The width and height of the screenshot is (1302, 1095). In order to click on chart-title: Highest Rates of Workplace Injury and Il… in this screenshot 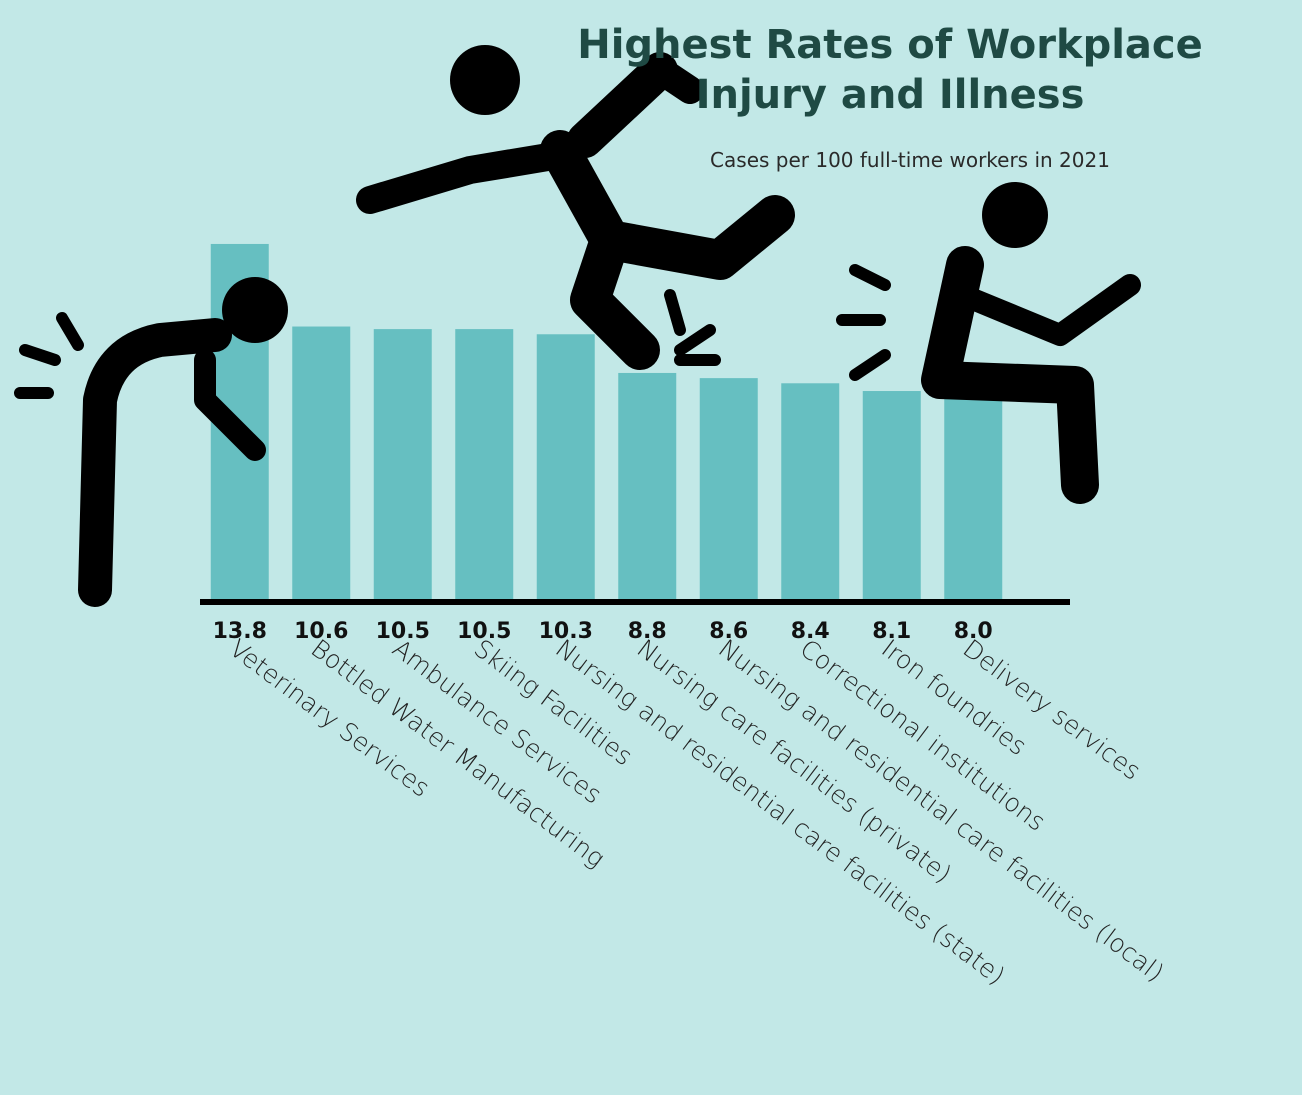, I will do `click(890, 70)`.